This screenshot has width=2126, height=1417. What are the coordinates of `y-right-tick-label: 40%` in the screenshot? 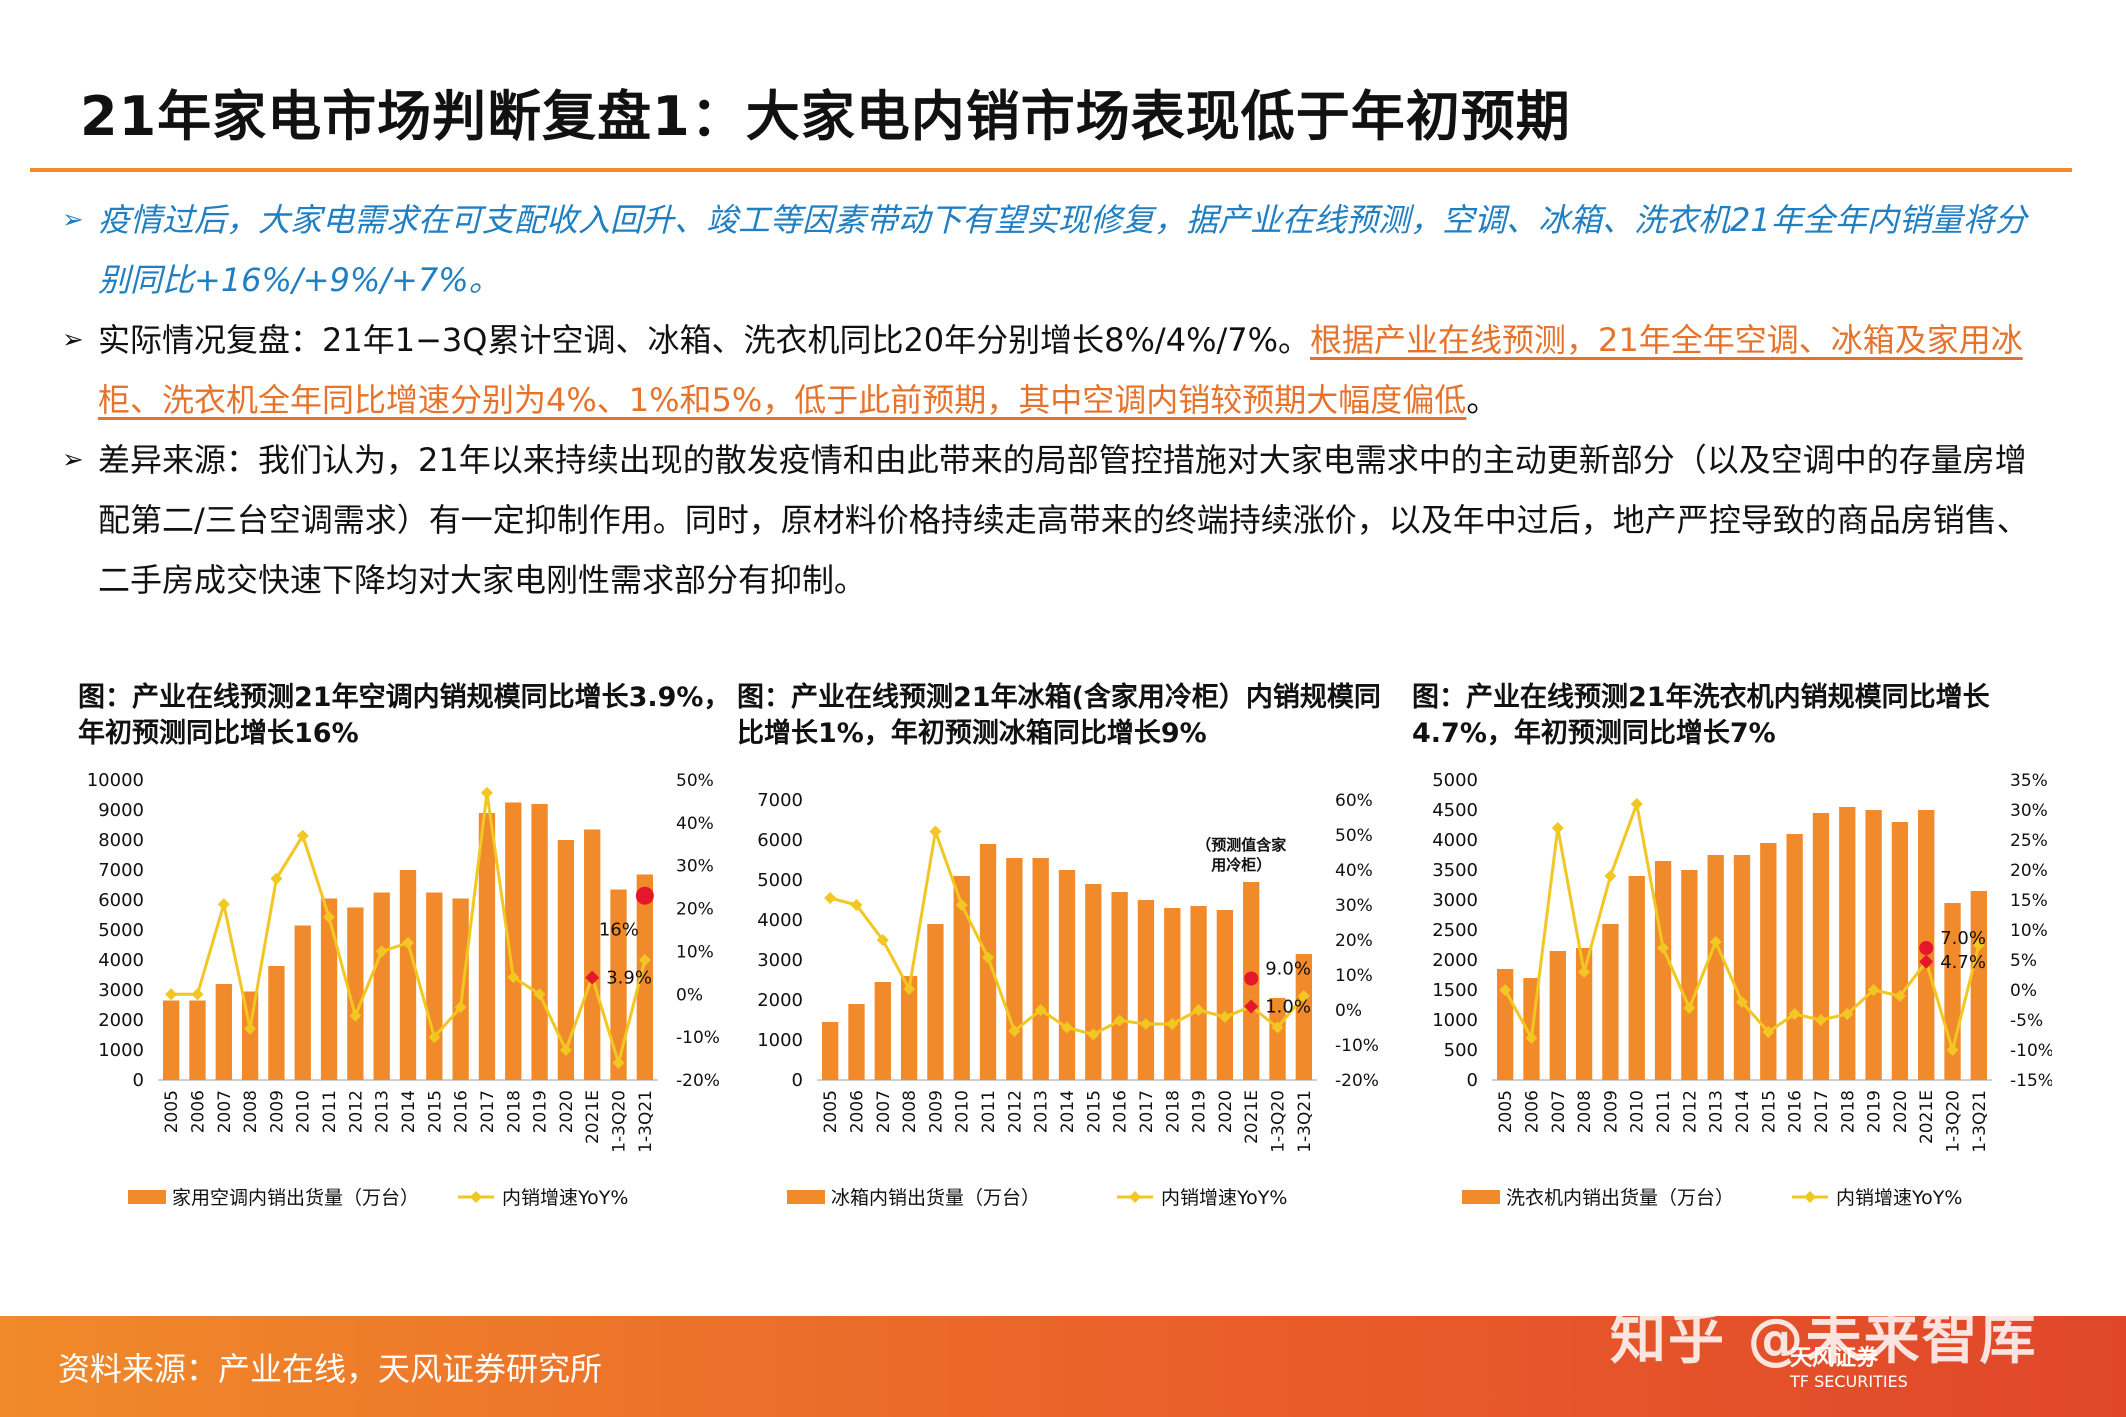 It's located at (695, 824).